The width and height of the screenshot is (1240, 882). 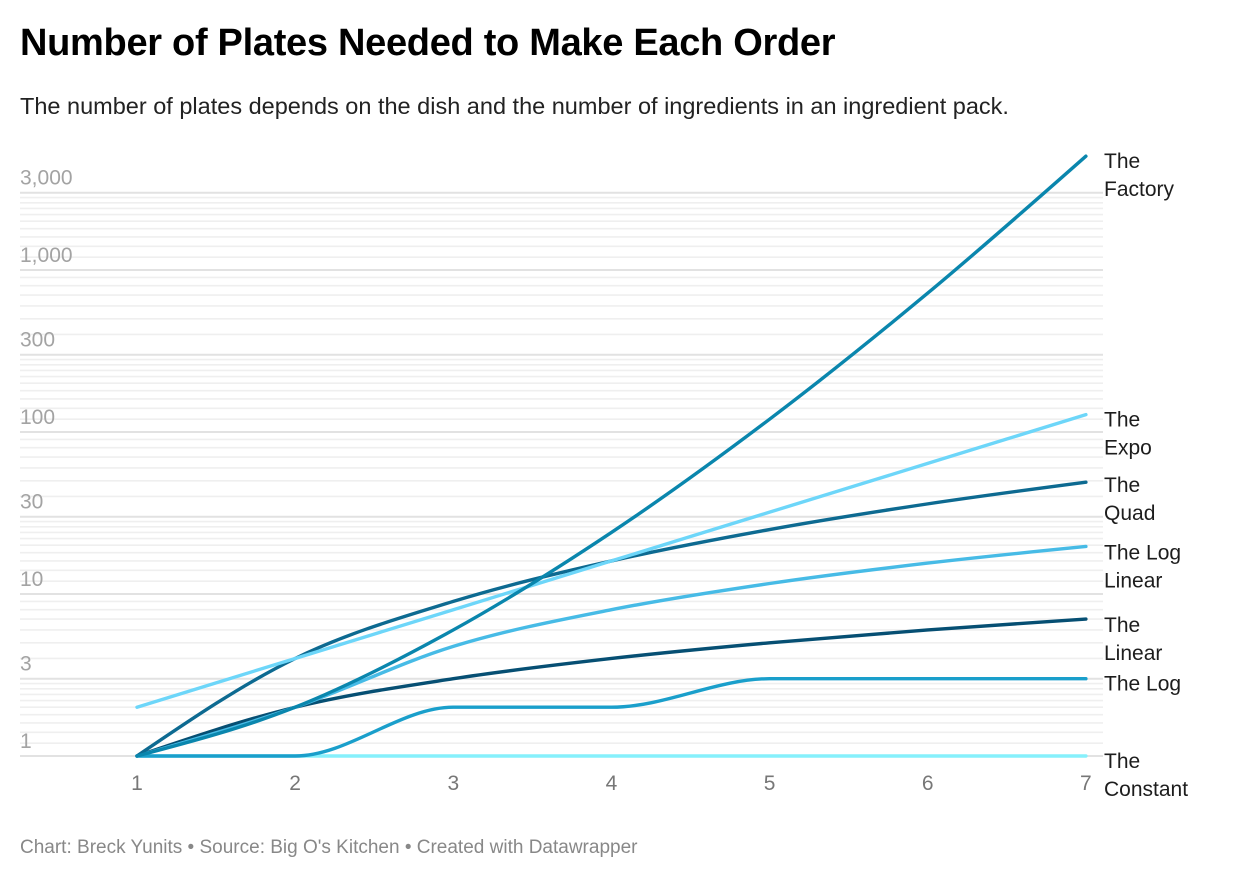 I want to click on series-label-the-factory: The Factory, so click(x=1139, y=175).